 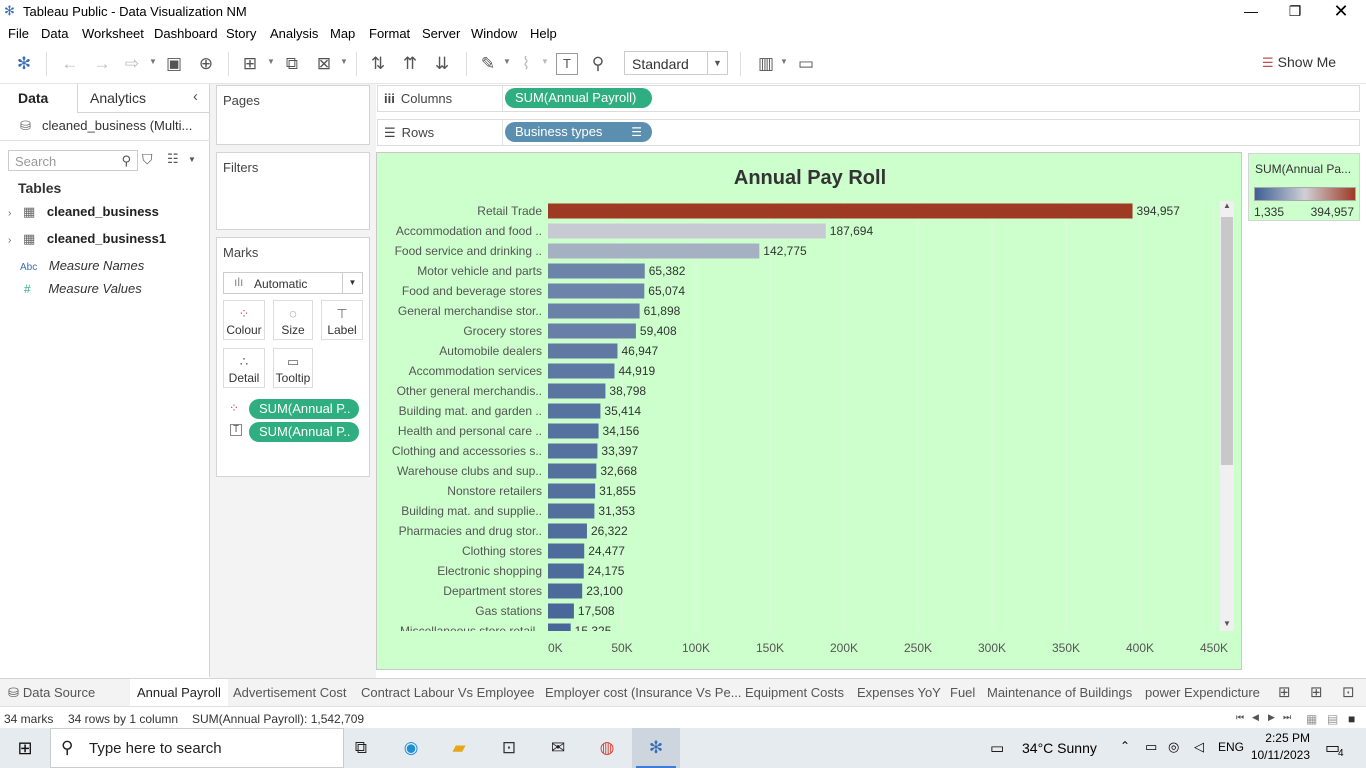 I want to click on menu-server: Server, so click(x=441, y=33).